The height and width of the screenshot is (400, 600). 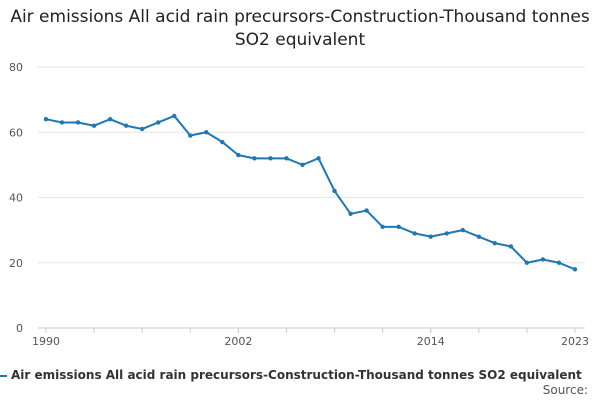 What do you see at coordinates (575, 341) in the screenshot?
I see `x-tick-label: 2023` at bounding box center [575, 341].